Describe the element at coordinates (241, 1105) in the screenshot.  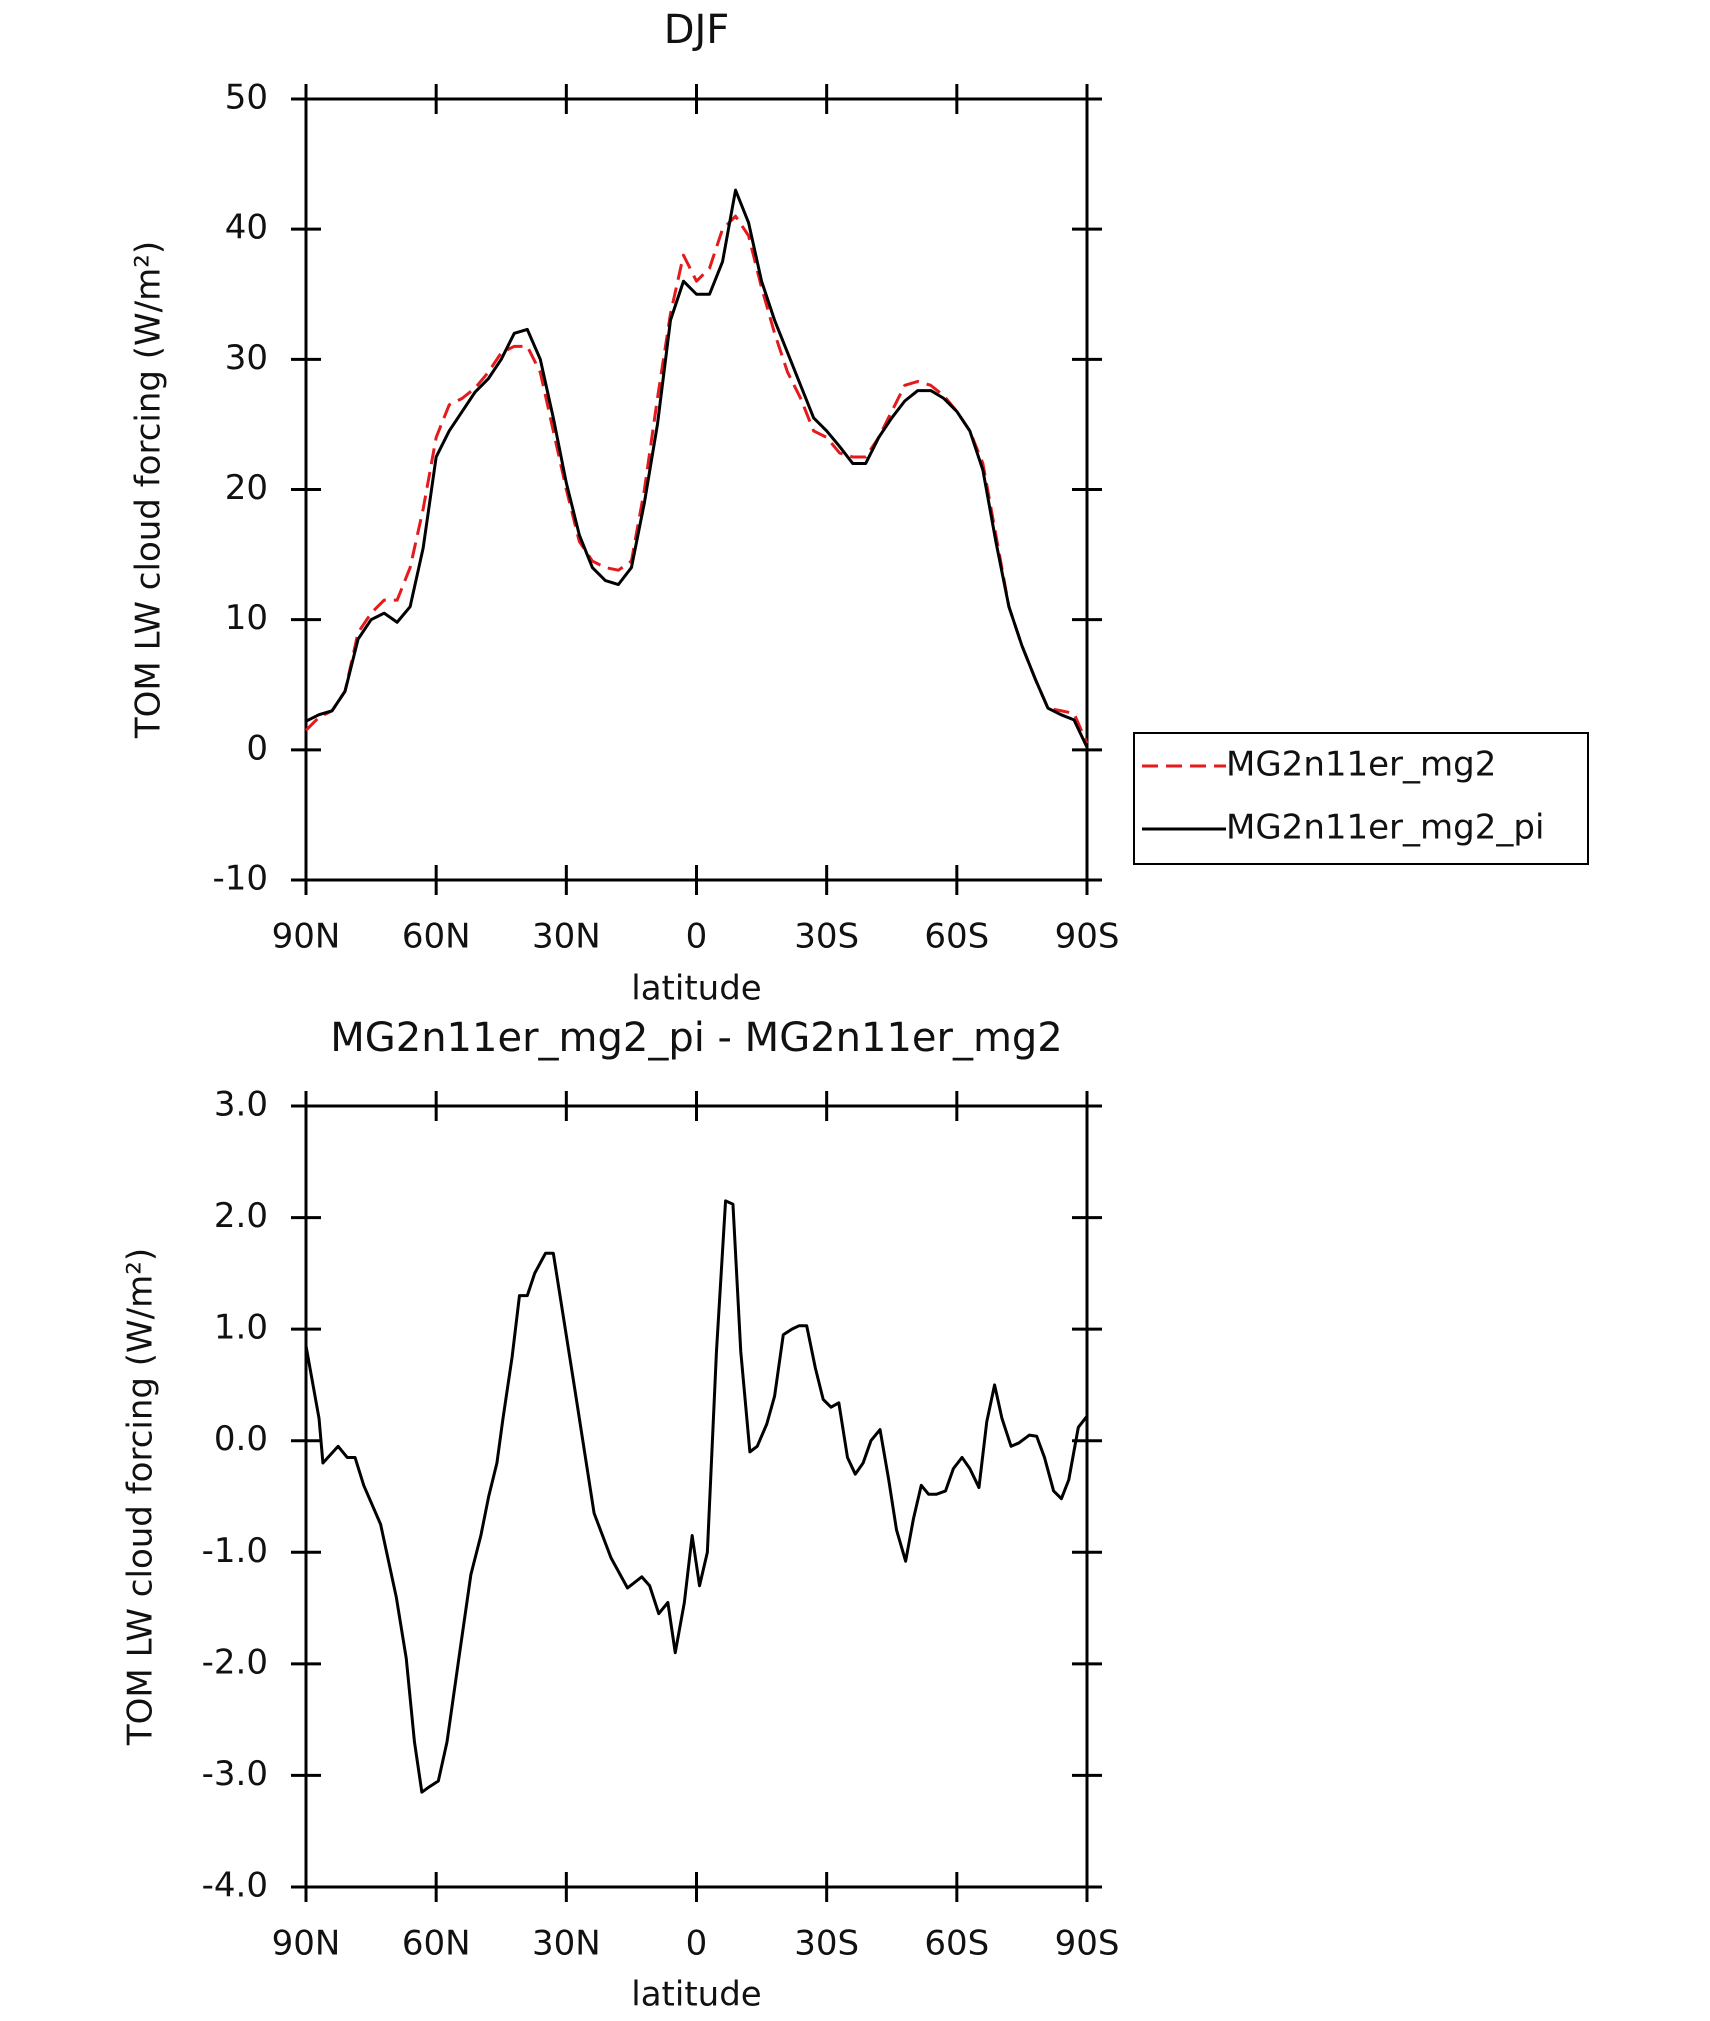
I see `y-tick-label: 3.0` at that location.